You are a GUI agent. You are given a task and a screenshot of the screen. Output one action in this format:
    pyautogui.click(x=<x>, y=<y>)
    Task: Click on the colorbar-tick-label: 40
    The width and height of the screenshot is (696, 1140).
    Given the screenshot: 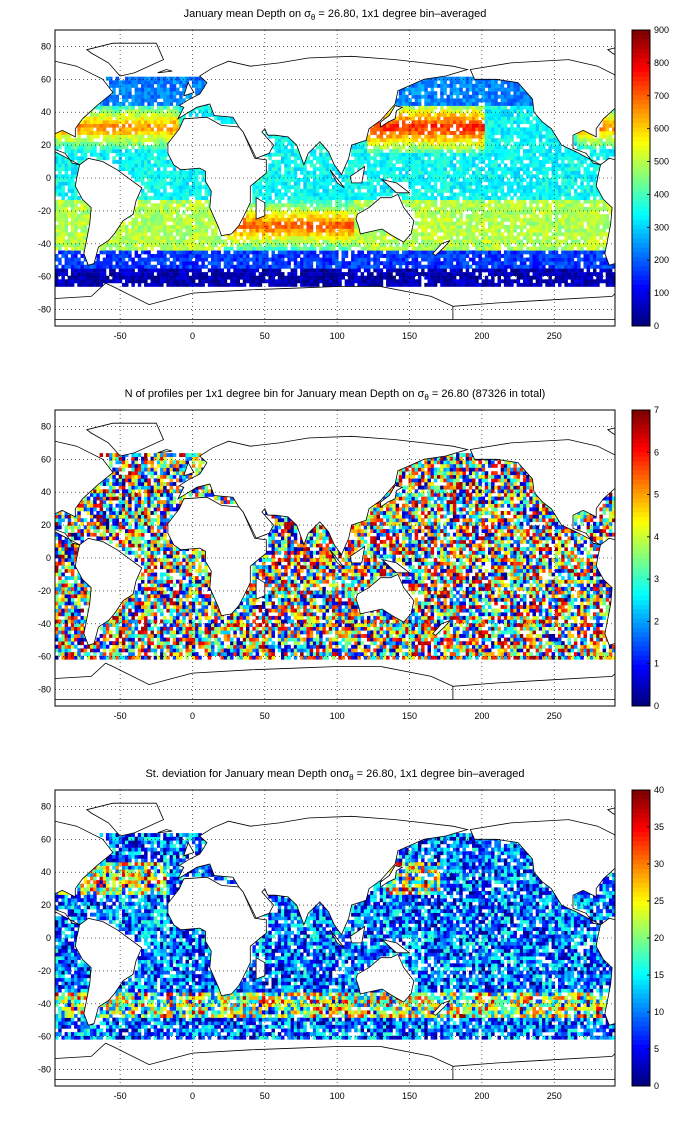 What is the action you would take?
    pyautogui.click(x=659, y=790)
    